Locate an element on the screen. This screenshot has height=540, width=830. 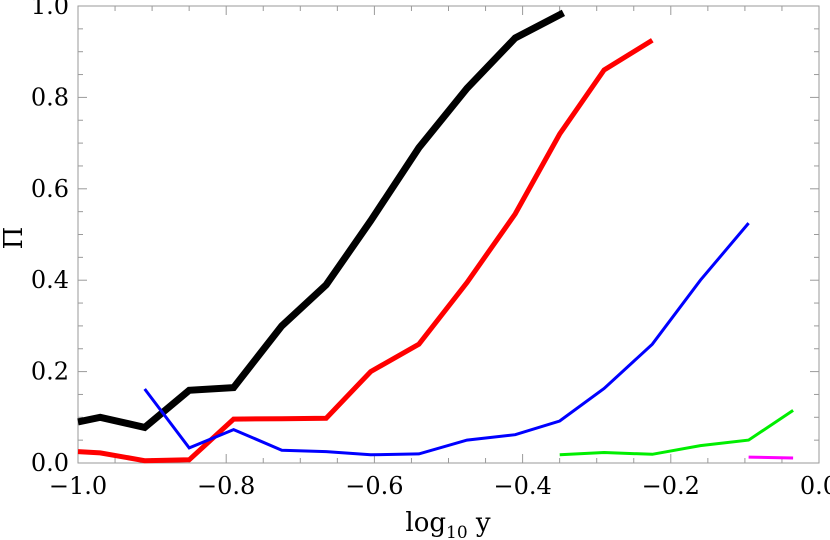
x-tick-label: −1.0 is located at coordinates (78, 486).